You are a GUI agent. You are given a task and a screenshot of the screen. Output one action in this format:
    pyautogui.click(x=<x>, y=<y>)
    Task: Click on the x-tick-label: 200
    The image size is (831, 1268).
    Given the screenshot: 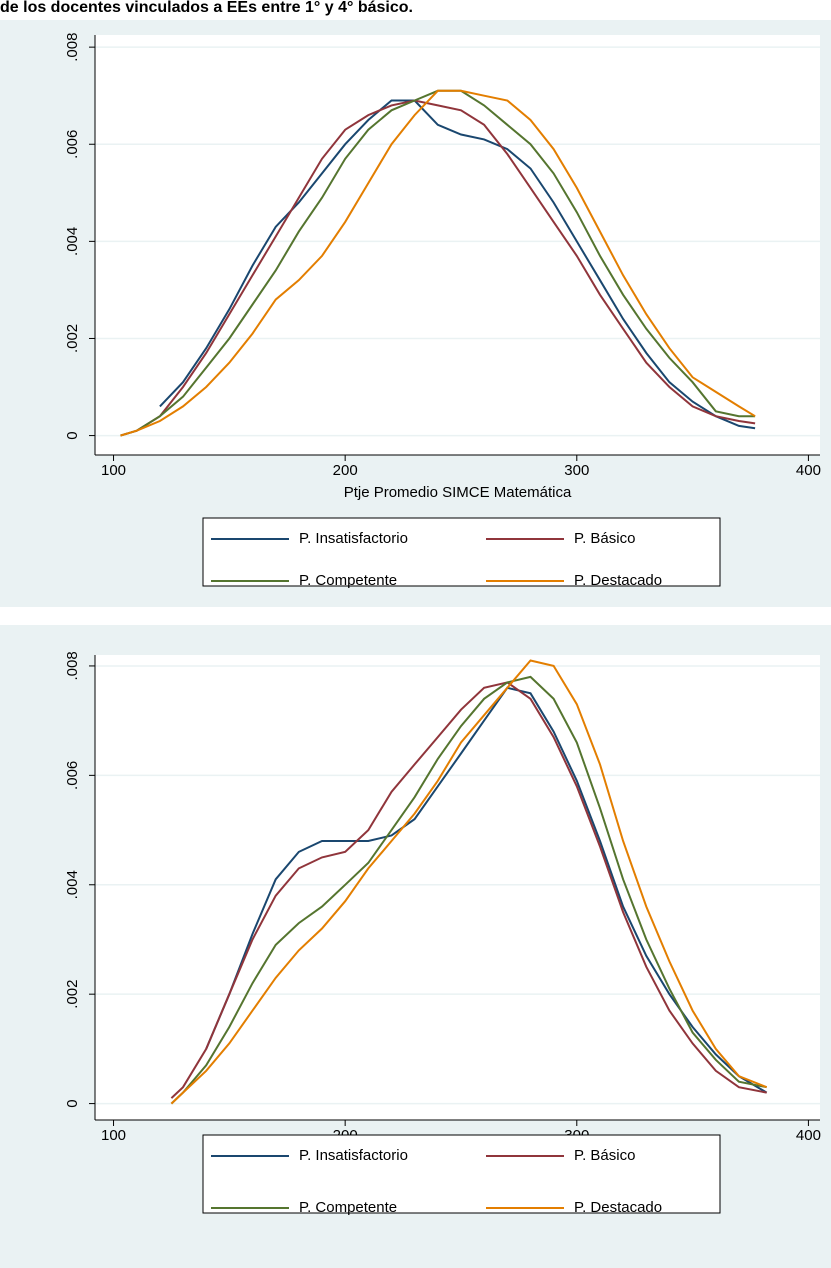 What is the action you would take?
    pyautogui.click(x=345, y=470)
    